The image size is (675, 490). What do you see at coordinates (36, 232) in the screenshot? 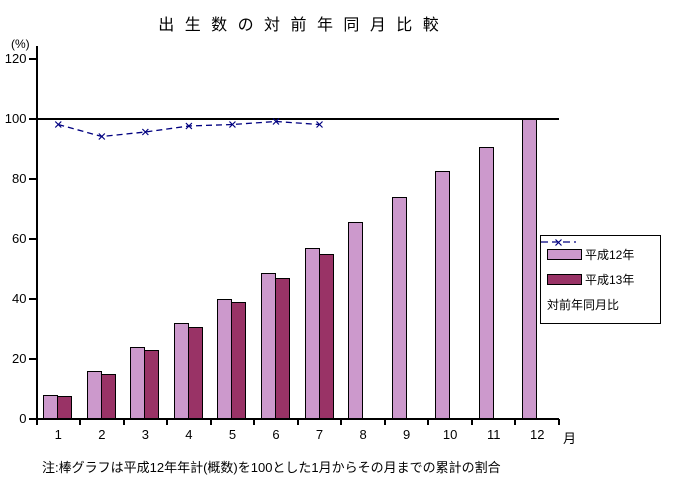
I see `y-axis` at bounding box center [36, 232].